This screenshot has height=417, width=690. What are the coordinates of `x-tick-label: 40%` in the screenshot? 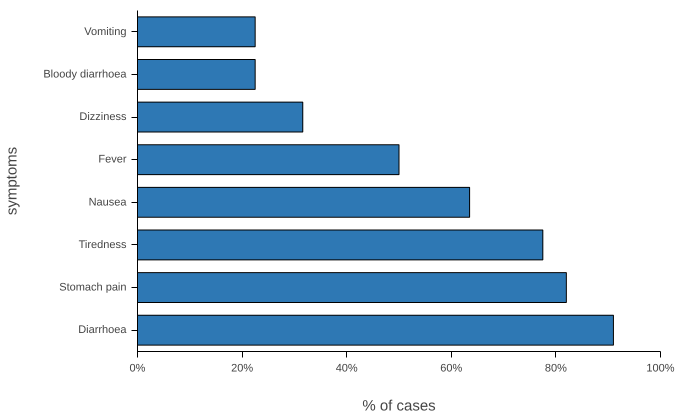 It's located at (347, 368).